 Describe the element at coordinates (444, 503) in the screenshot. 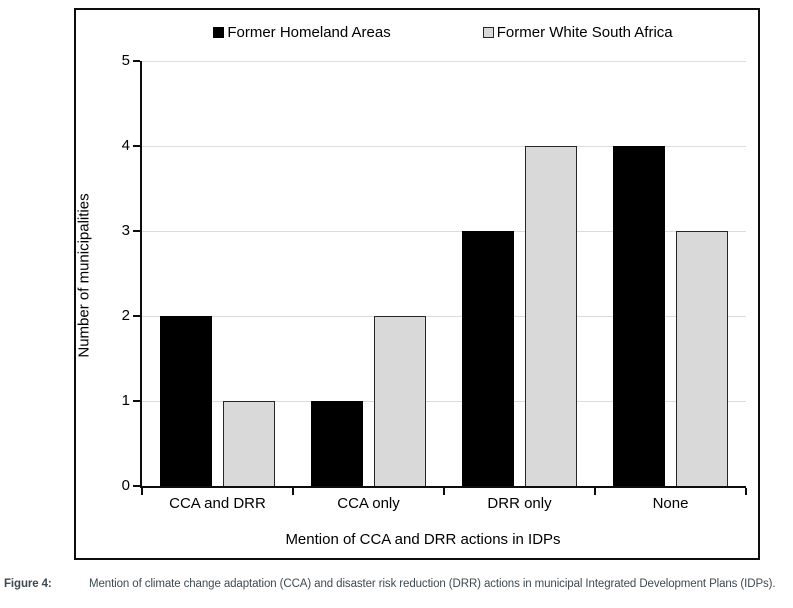

I see `x-axis-labels: CCA and DRR CCA only DRR only None` at that location.